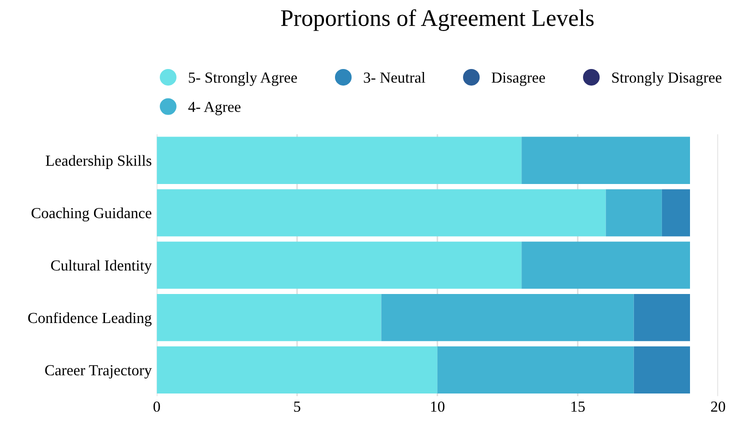 The image size is (729, 426). I want to click on legend-label: Strongly Disagree, so click(667, 79).